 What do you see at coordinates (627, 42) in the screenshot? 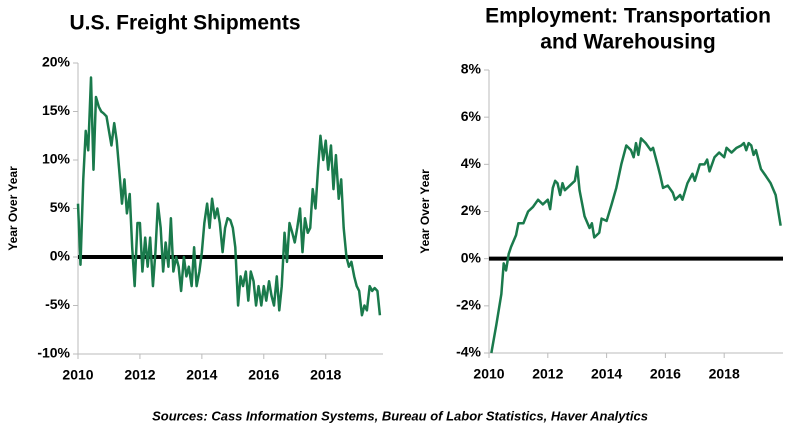
I see `chart-title: and Warehousing` at bounding box center [627, 42].